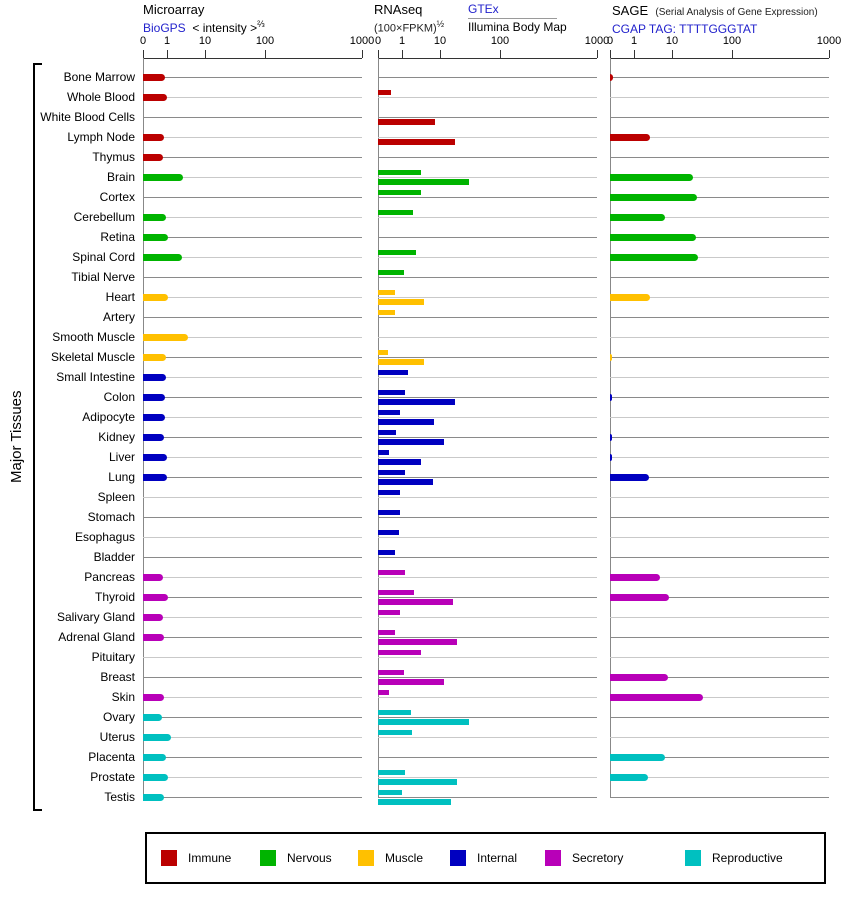  What do you see at coordinates (154, 357) in the screenshot?
I see `microarray-bar-skeletal-muscle` at bounding box center [154, 357].